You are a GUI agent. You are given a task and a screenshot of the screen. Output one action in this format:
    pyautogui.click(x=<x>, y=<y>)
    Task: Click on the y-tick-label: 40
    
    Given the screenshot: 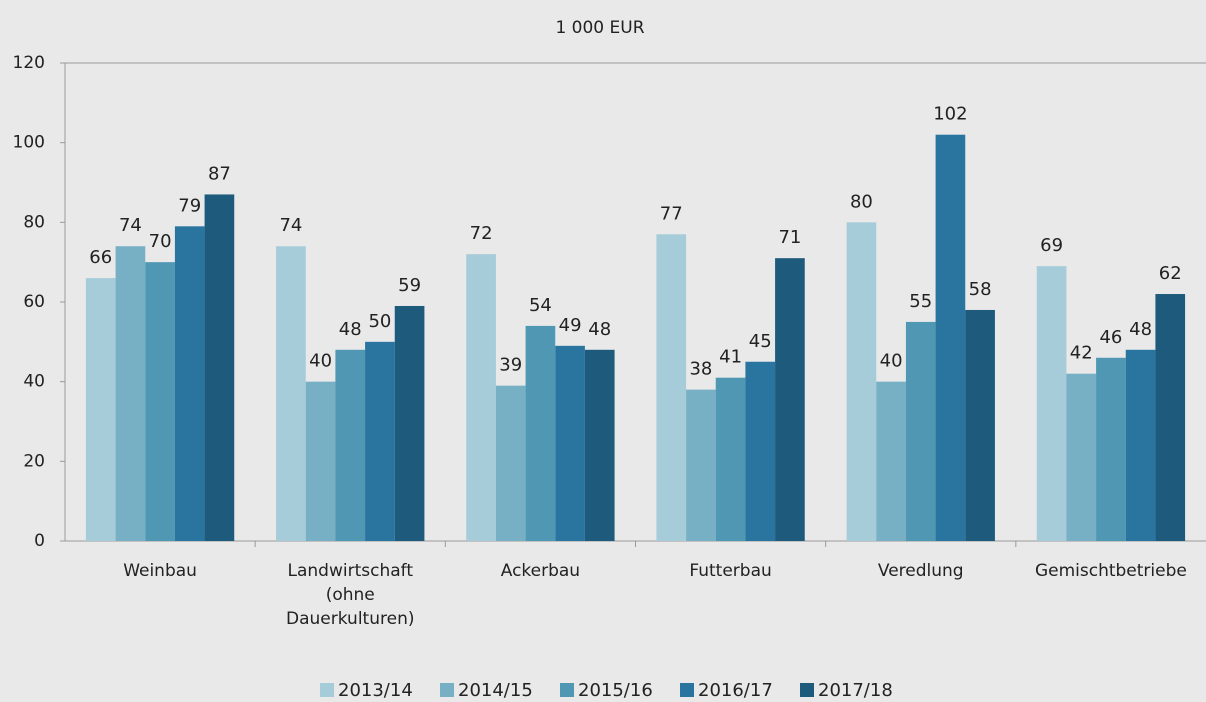 What is the action you would take?
    pyautogui.click(x=34, y=382)
    